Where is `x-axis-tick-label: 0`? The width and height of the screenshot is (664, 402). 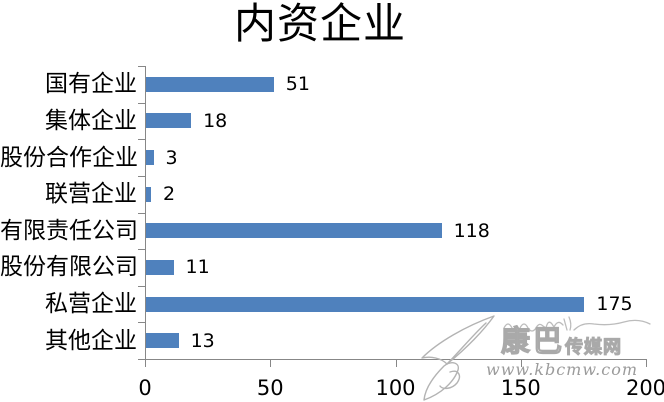 x-axis-tick-label: 0 is located at coordinates (145, 388).